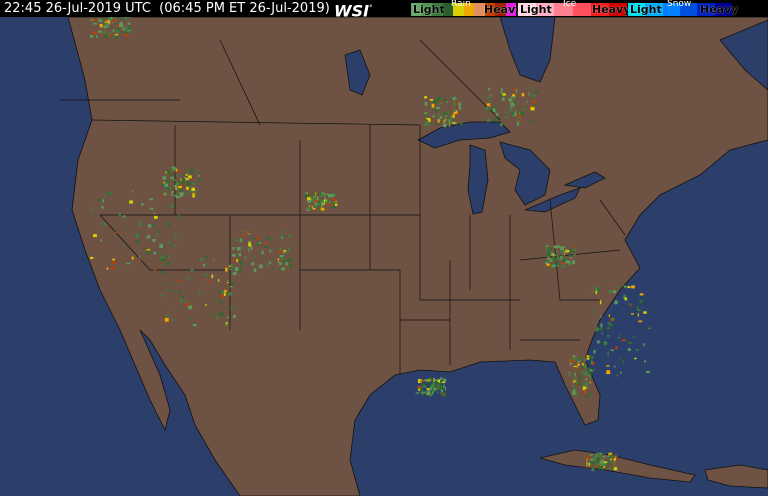 The height and width of the screenshot is (496, 768). Describe the element at coordinates (671, 9) in the screenshot. I see `snow-legend-swatch` at that location.